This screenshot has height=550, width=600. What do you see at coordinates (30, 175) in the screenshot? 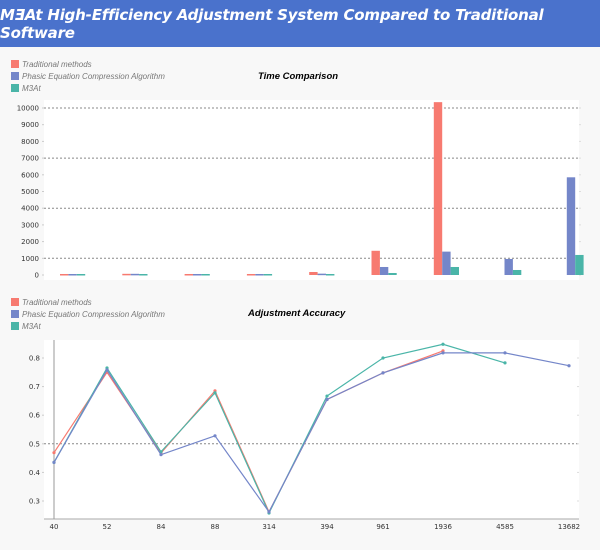
I see `y-tick-label: 6000` at bounding box center [30, 175].